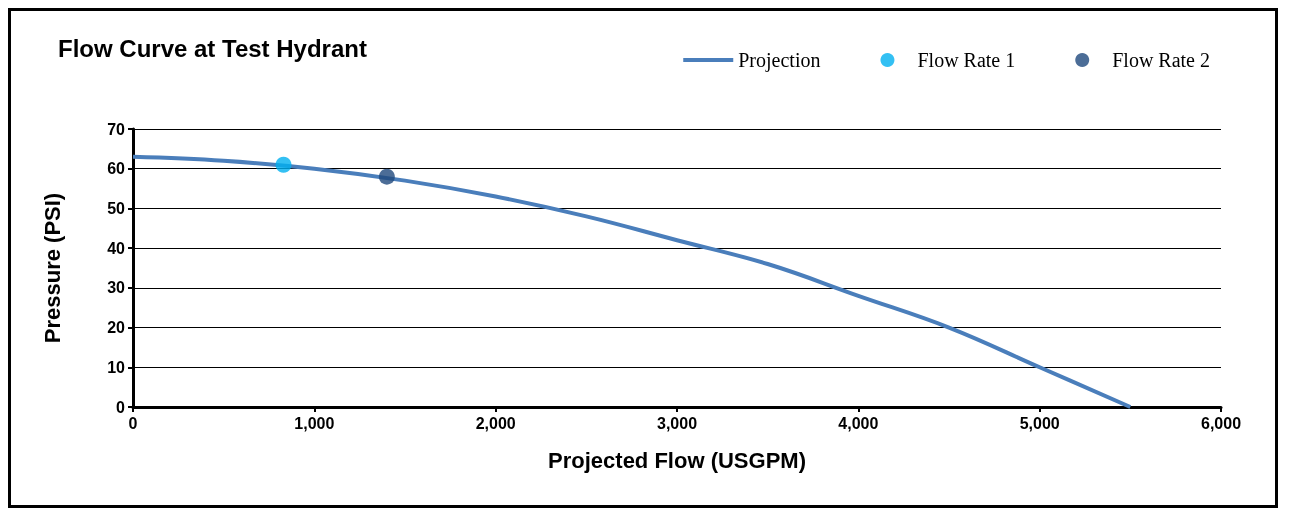  I want to click on y-tick-label: 50, so click(116, 208).